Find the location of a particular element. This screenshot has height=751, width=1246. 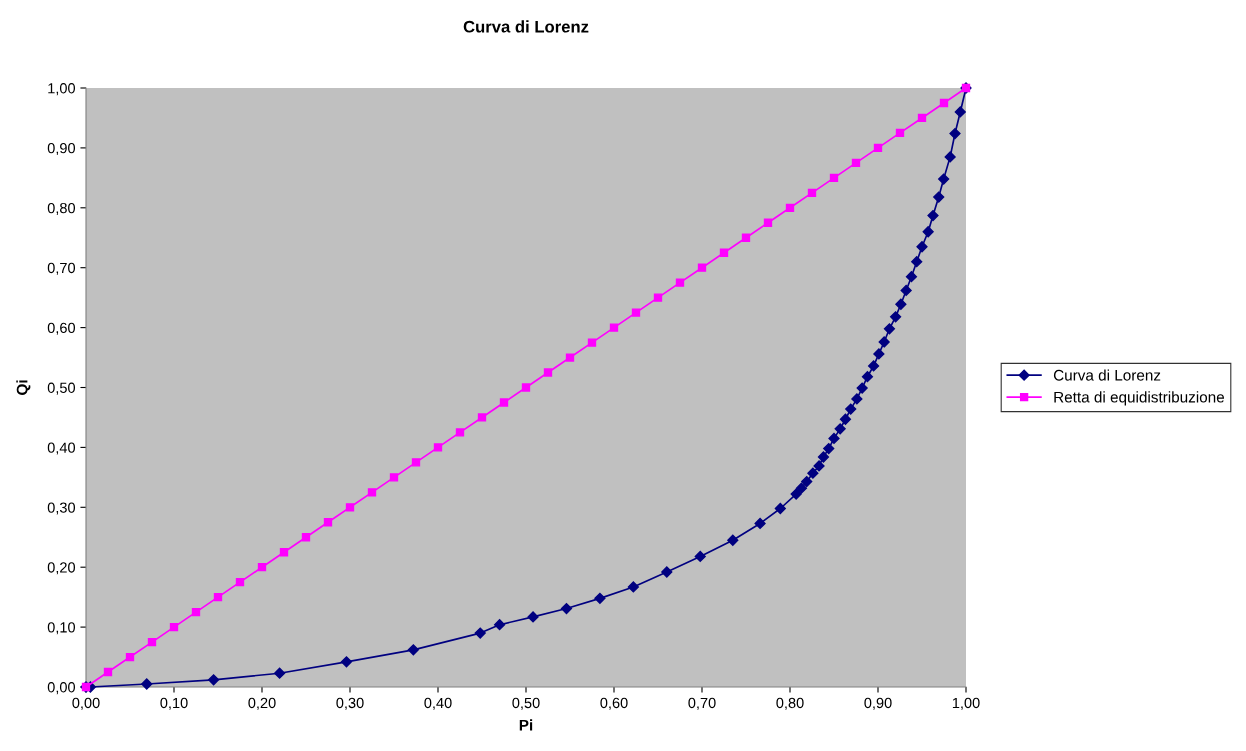

y-tick-label: 1,00 is located at coordinates (62, 89).